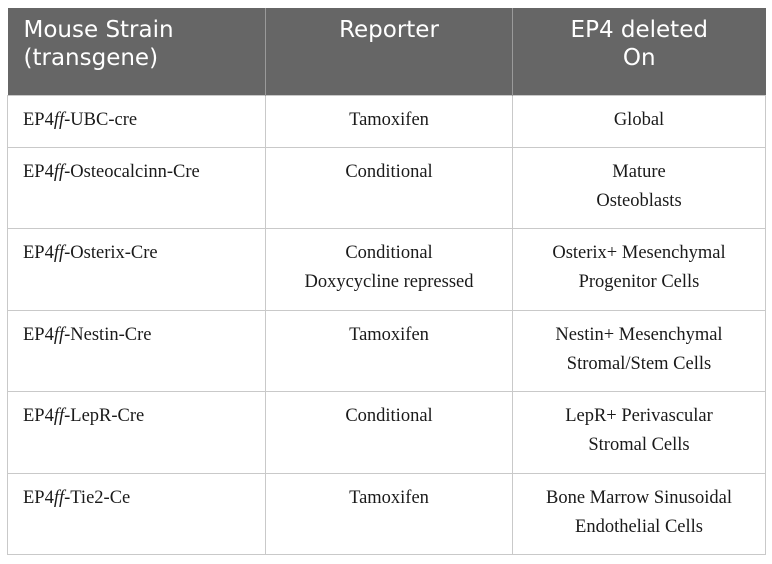 The height and width of the screenshot is (564, 772). Describe the element at coordinates (639, 432) in the screenshot. I see `cell-ep4-deleted-on: LepR+ Perivascular Stromal Cells` at that location.